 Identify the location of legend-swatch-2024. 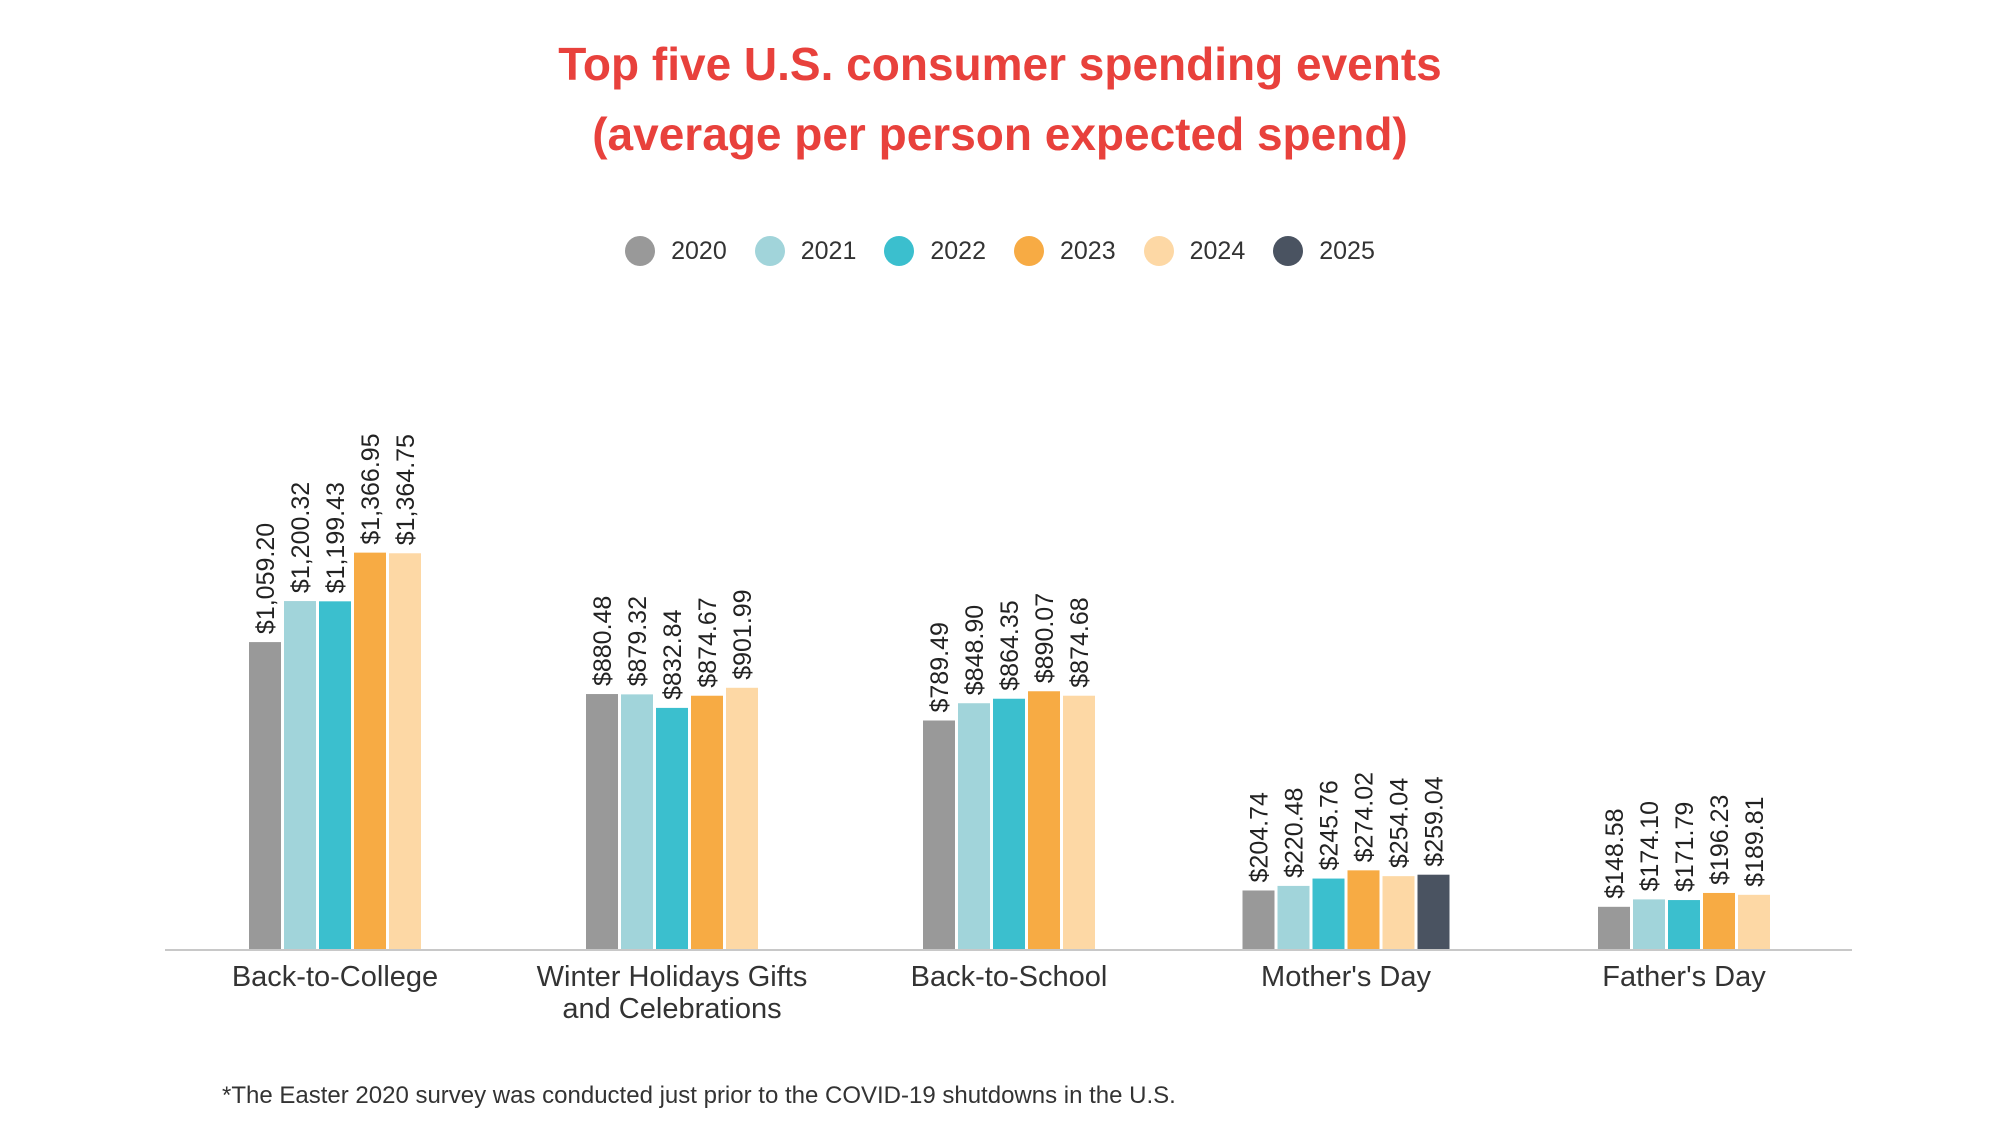
(1158, 251).